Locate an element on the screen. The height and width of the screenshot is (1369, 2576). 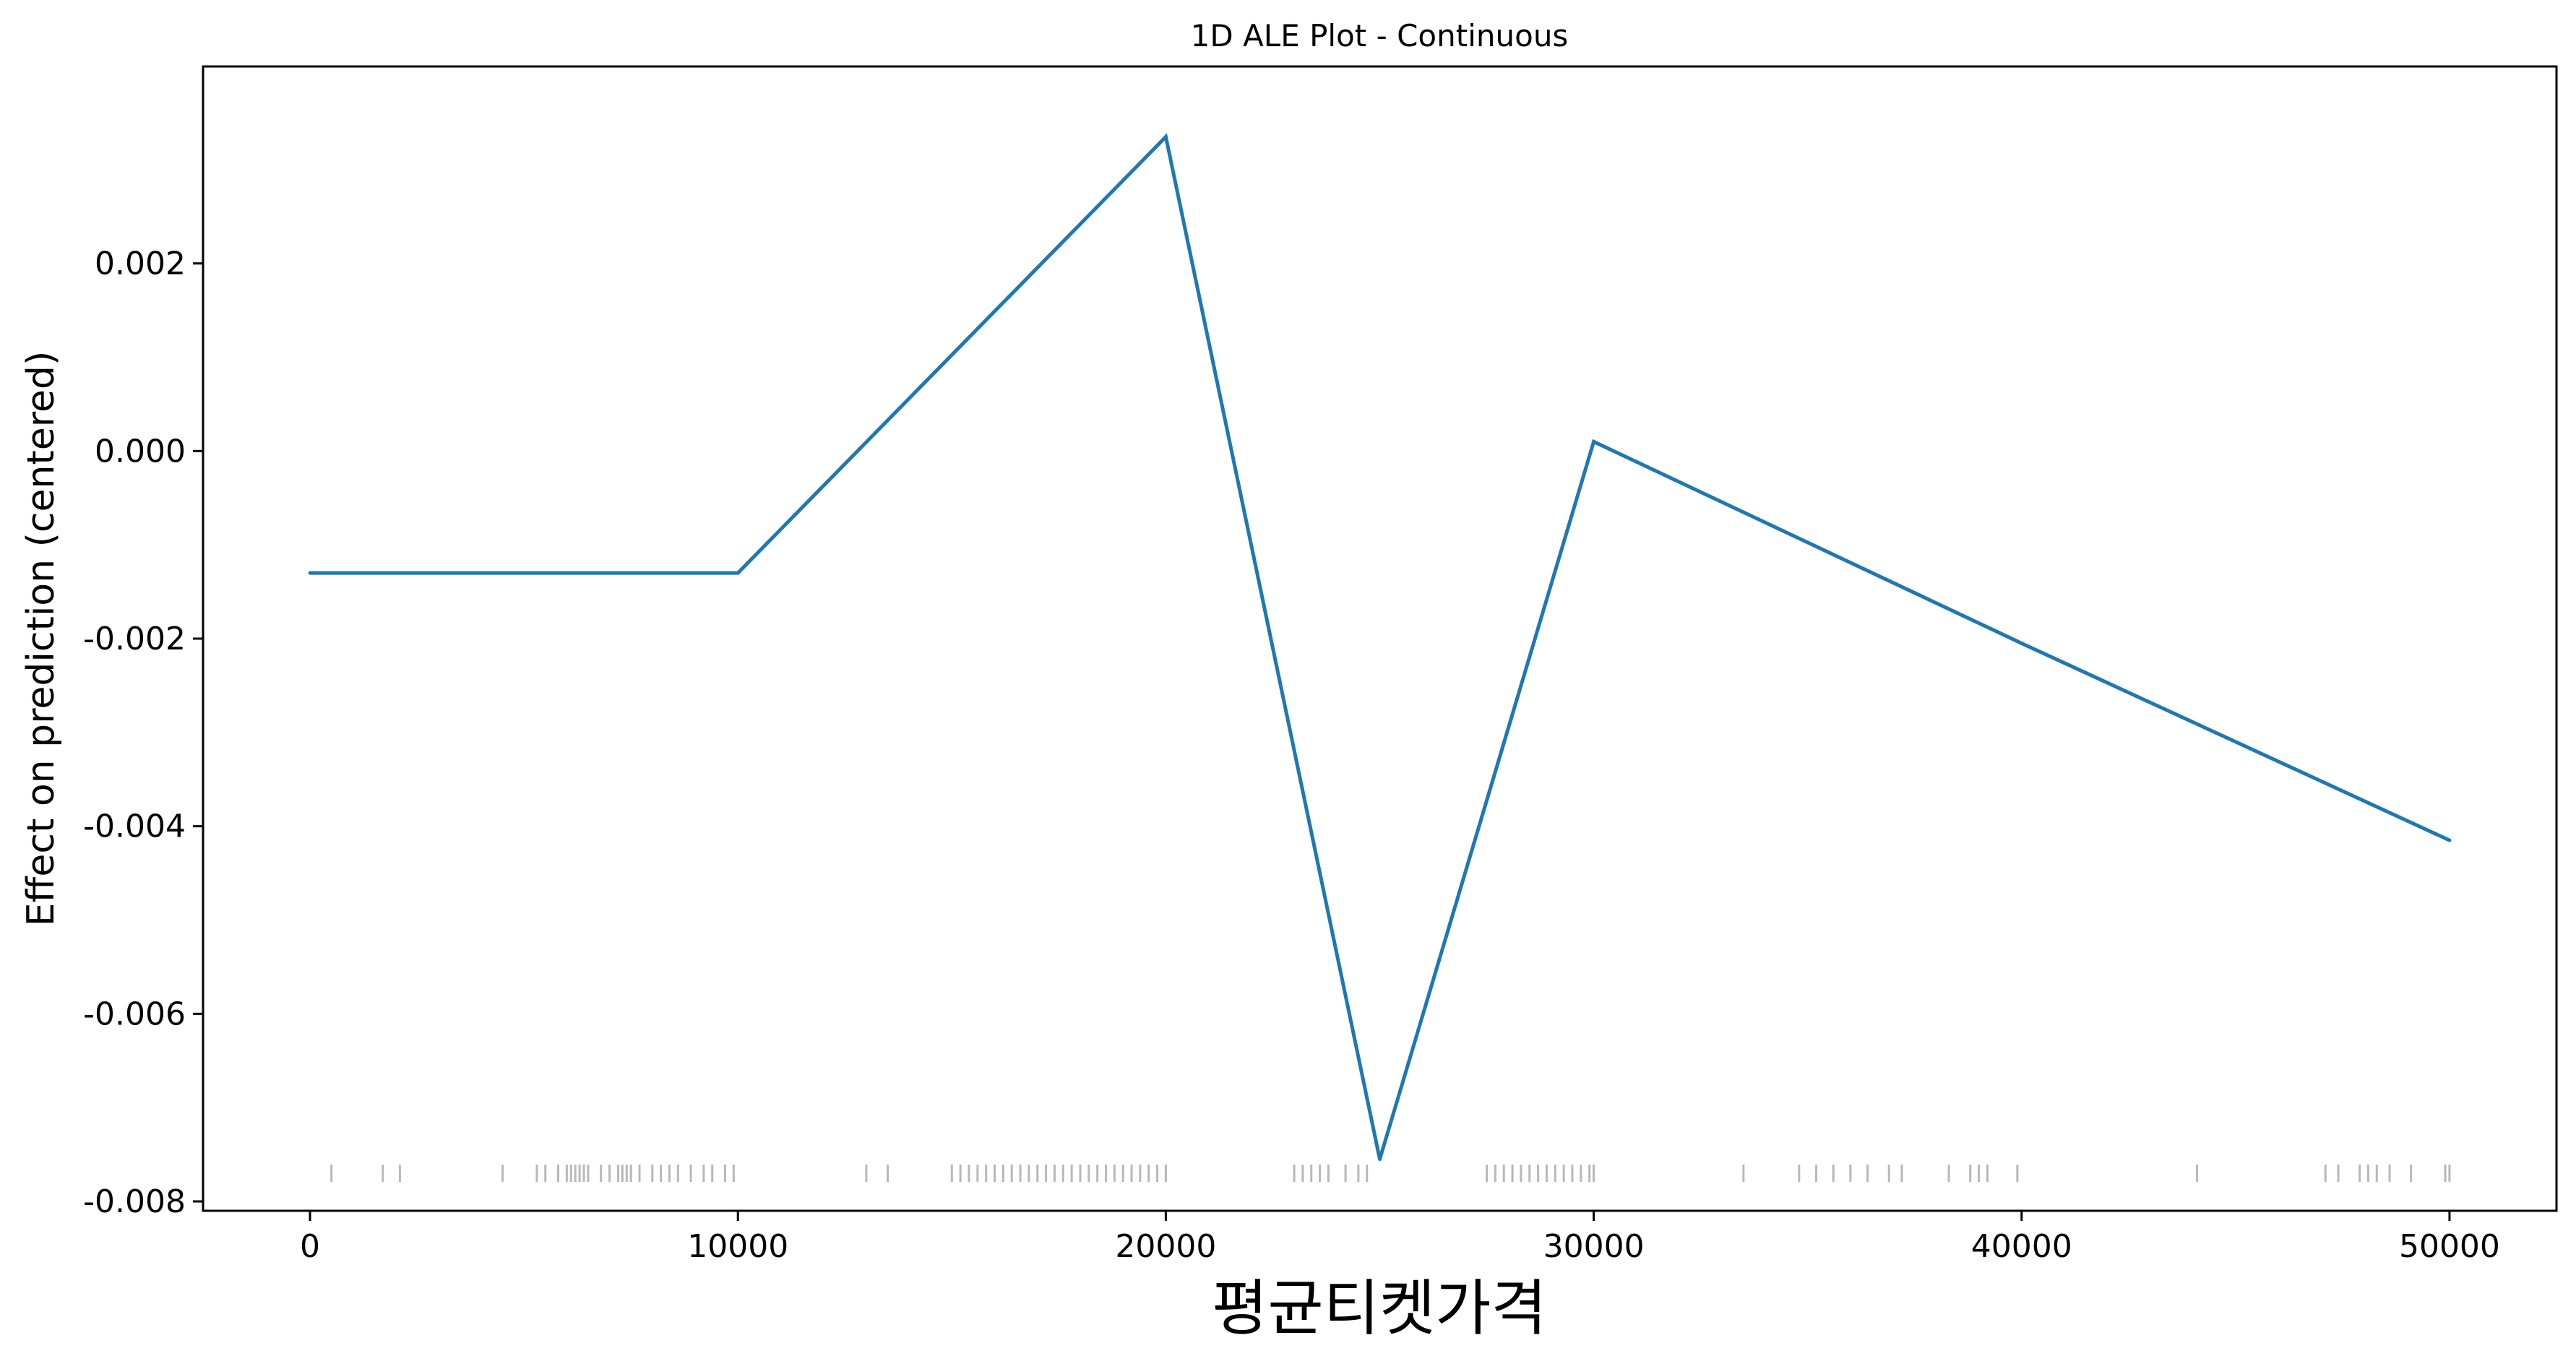
y-tick-label: -0.006 is located at coordinates (134, 1014).